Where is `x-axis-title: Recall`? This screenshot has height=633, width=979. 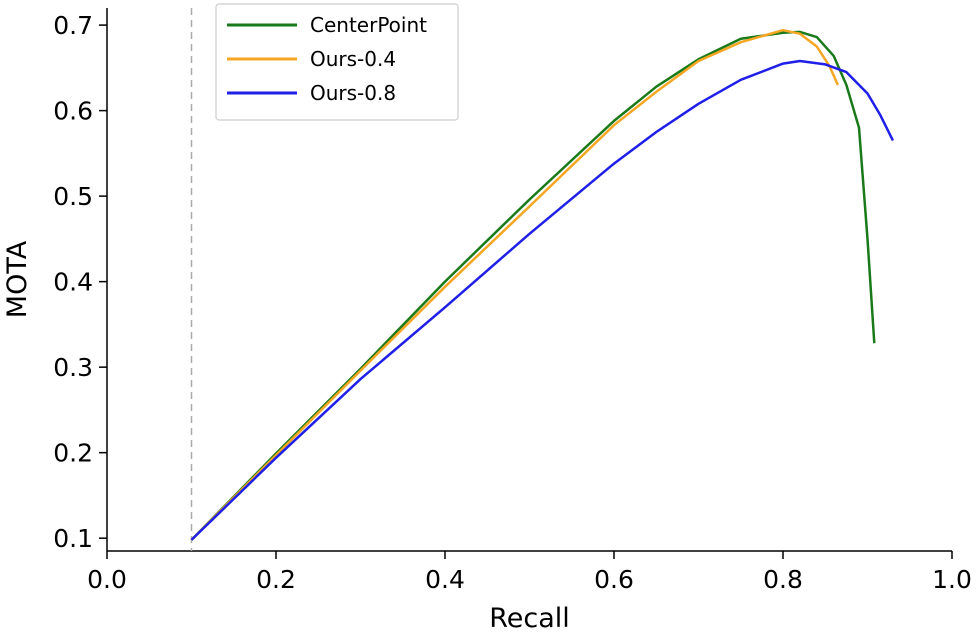 x-axis-title: Recall is located at coordinates (529, 618).